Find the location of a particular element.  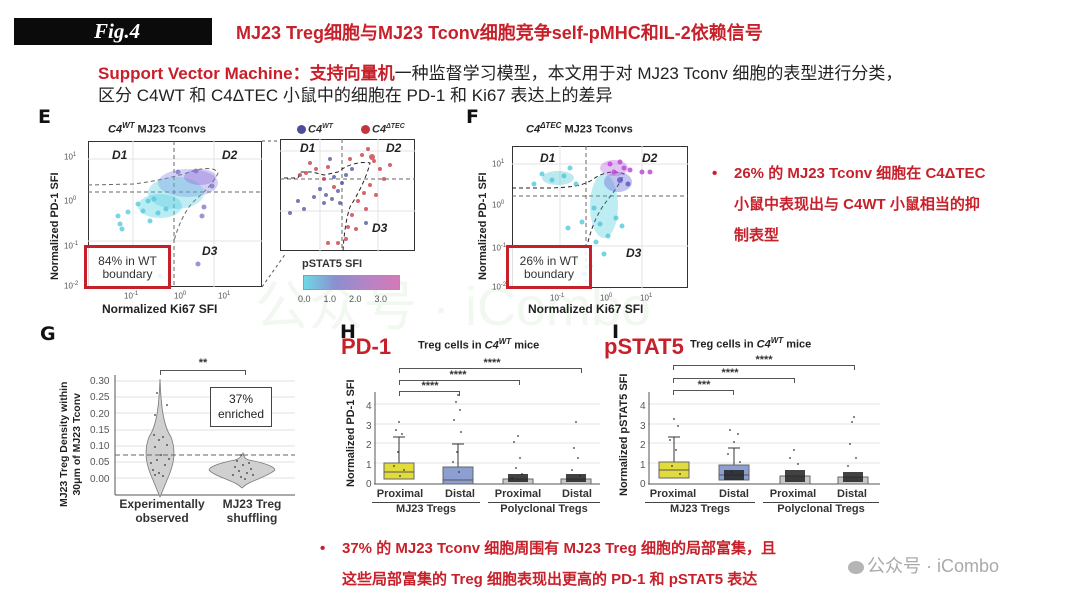

subtitle-strain: C4 is located at coordinates (763, 344).